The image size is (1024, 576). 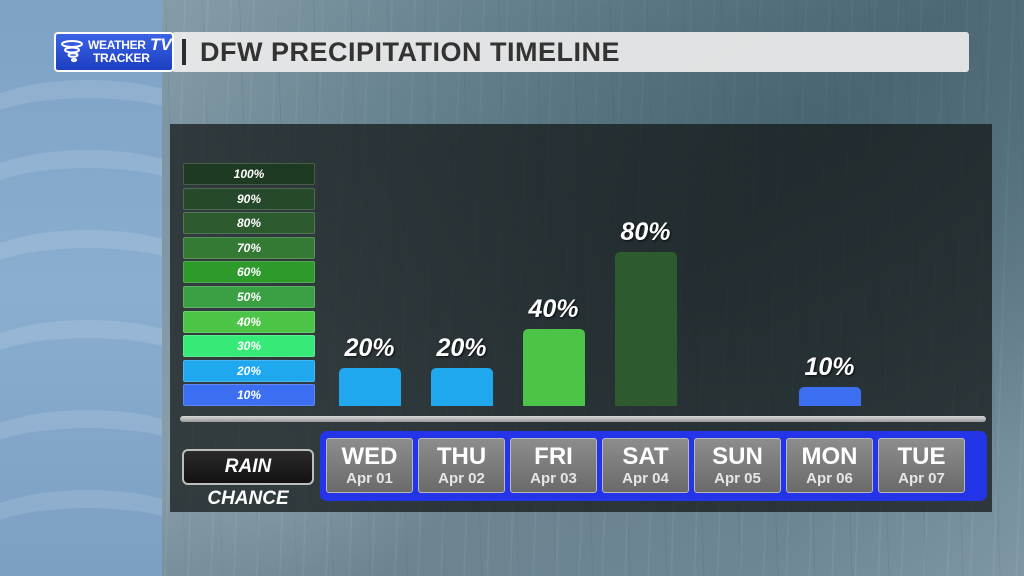 I want to click on station-logo: WEATHER TRACKER TV, so click(x=114, y=52).